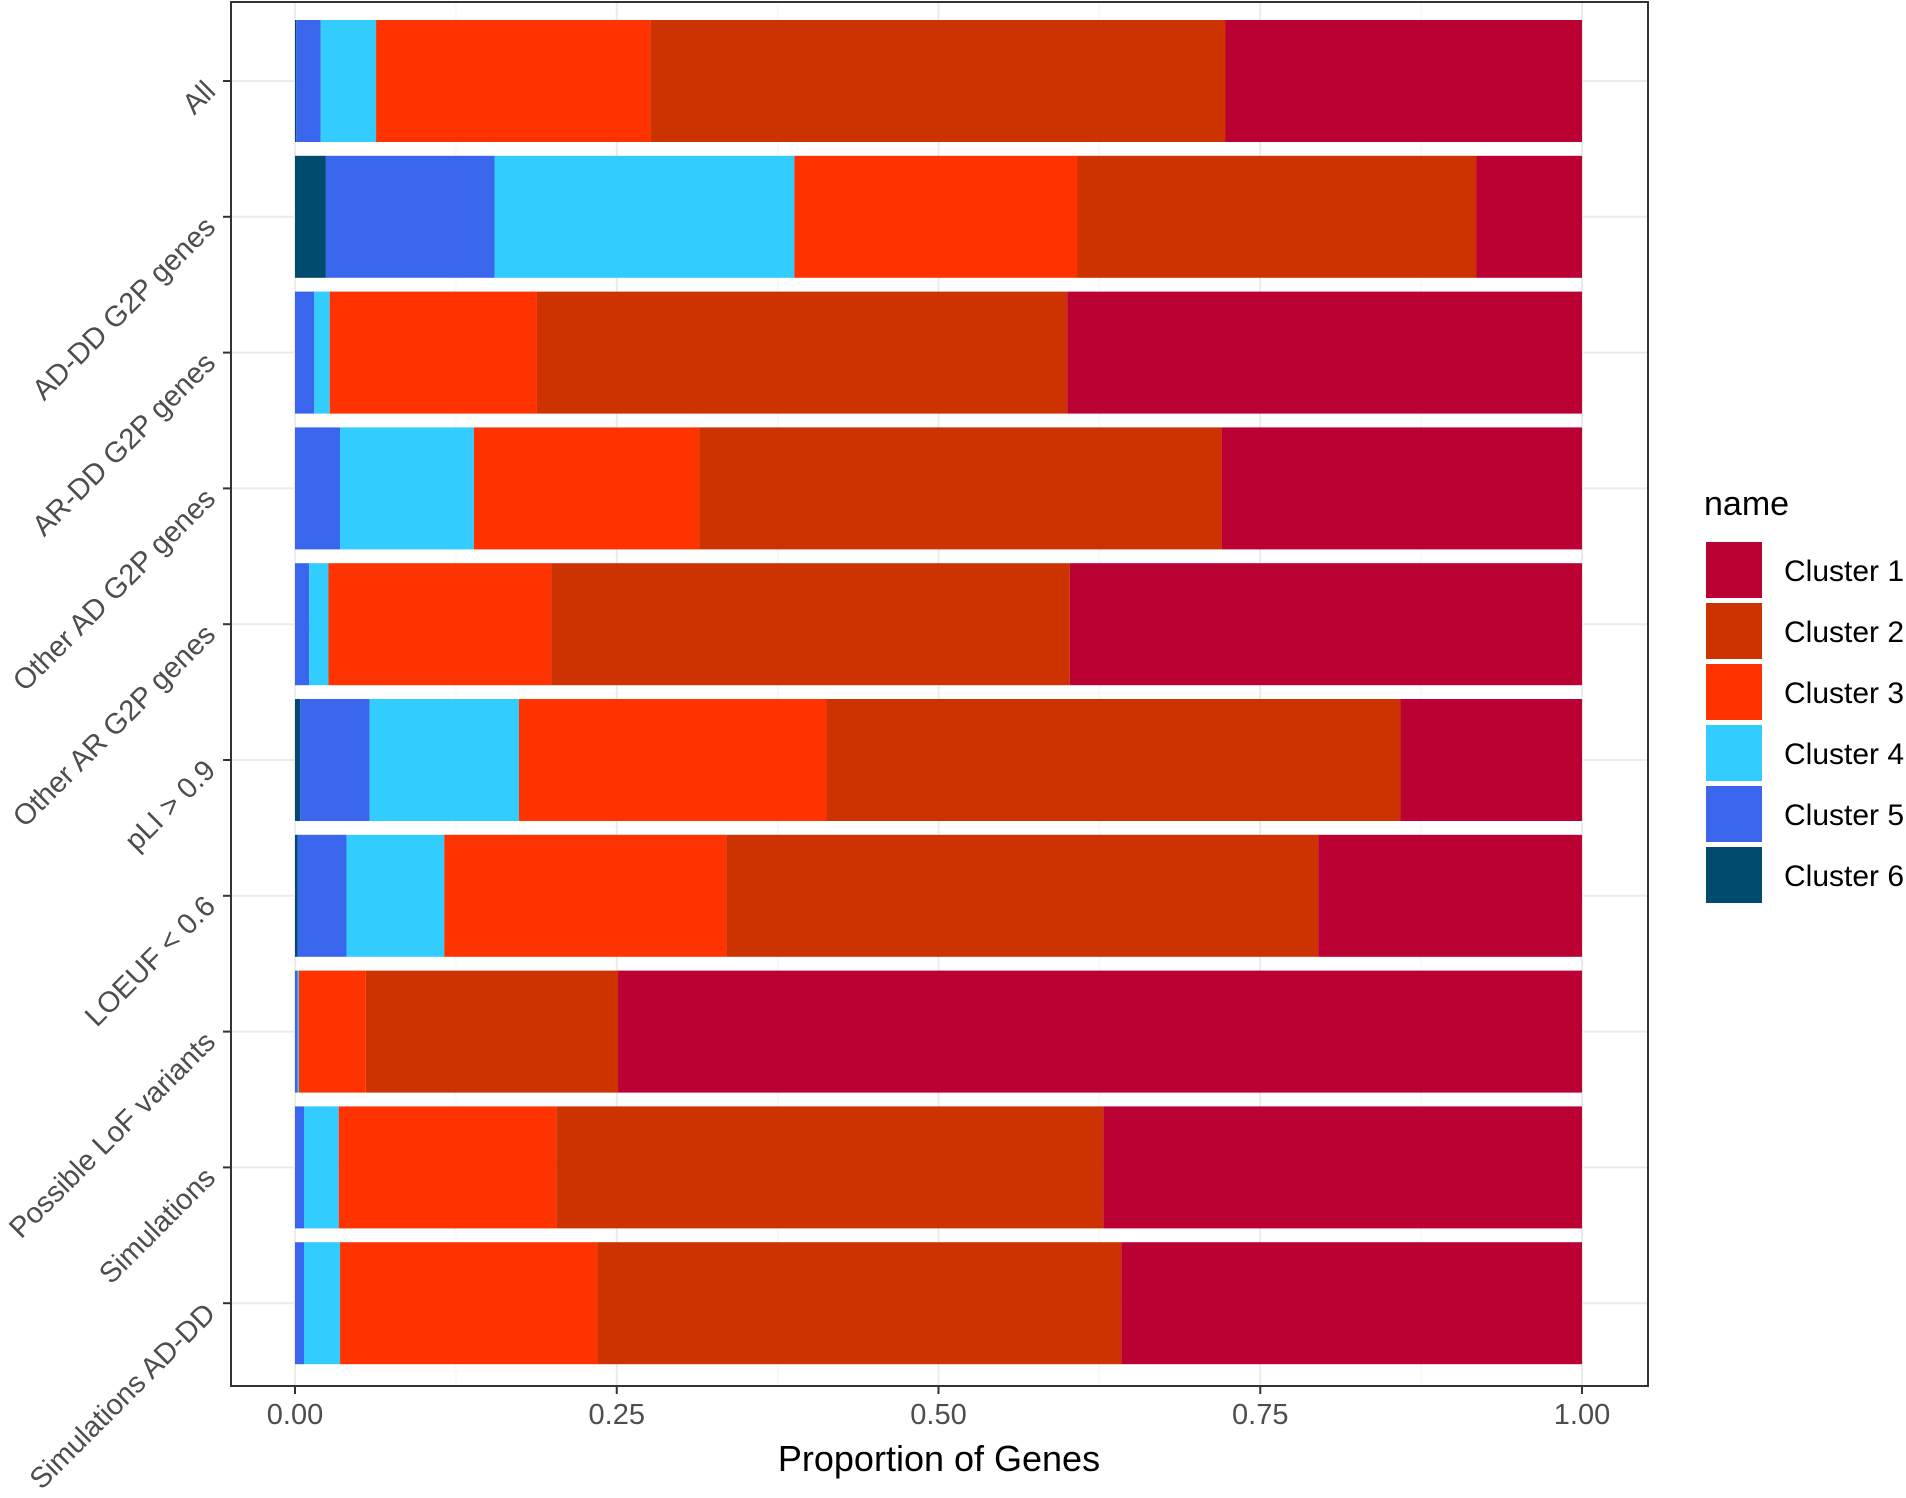 This screenshot has width=1906, height=1498. I want to click on legend-label: Cluster 6, so click(1844, 876).